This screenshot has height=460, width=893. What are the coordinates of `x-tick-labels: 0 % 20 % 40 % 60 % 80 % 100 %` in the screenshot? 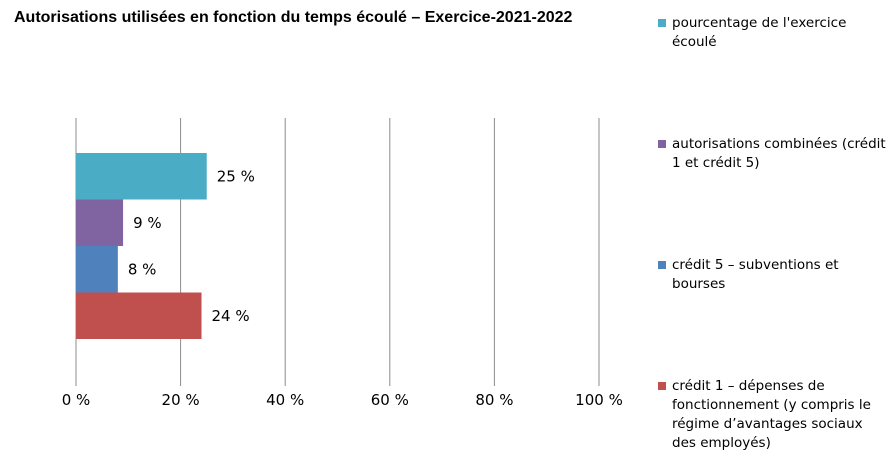 It's located at (342, 400).